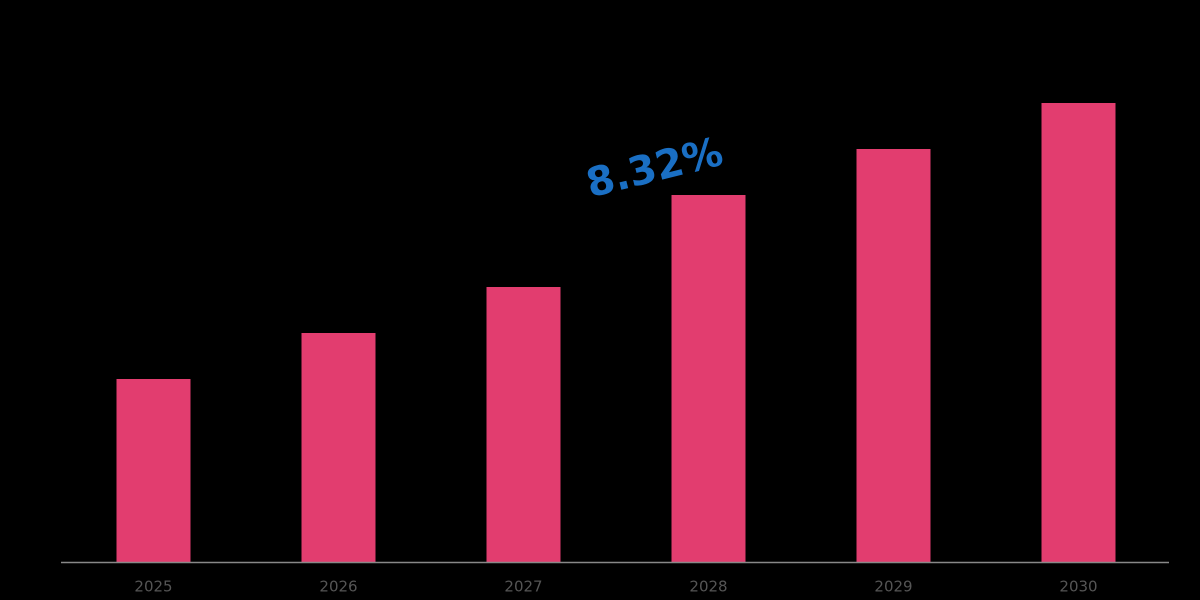 The height and width of the screenshot is (600, 1200). I want to click on x-tick-label: 2025, so click(153, 587).